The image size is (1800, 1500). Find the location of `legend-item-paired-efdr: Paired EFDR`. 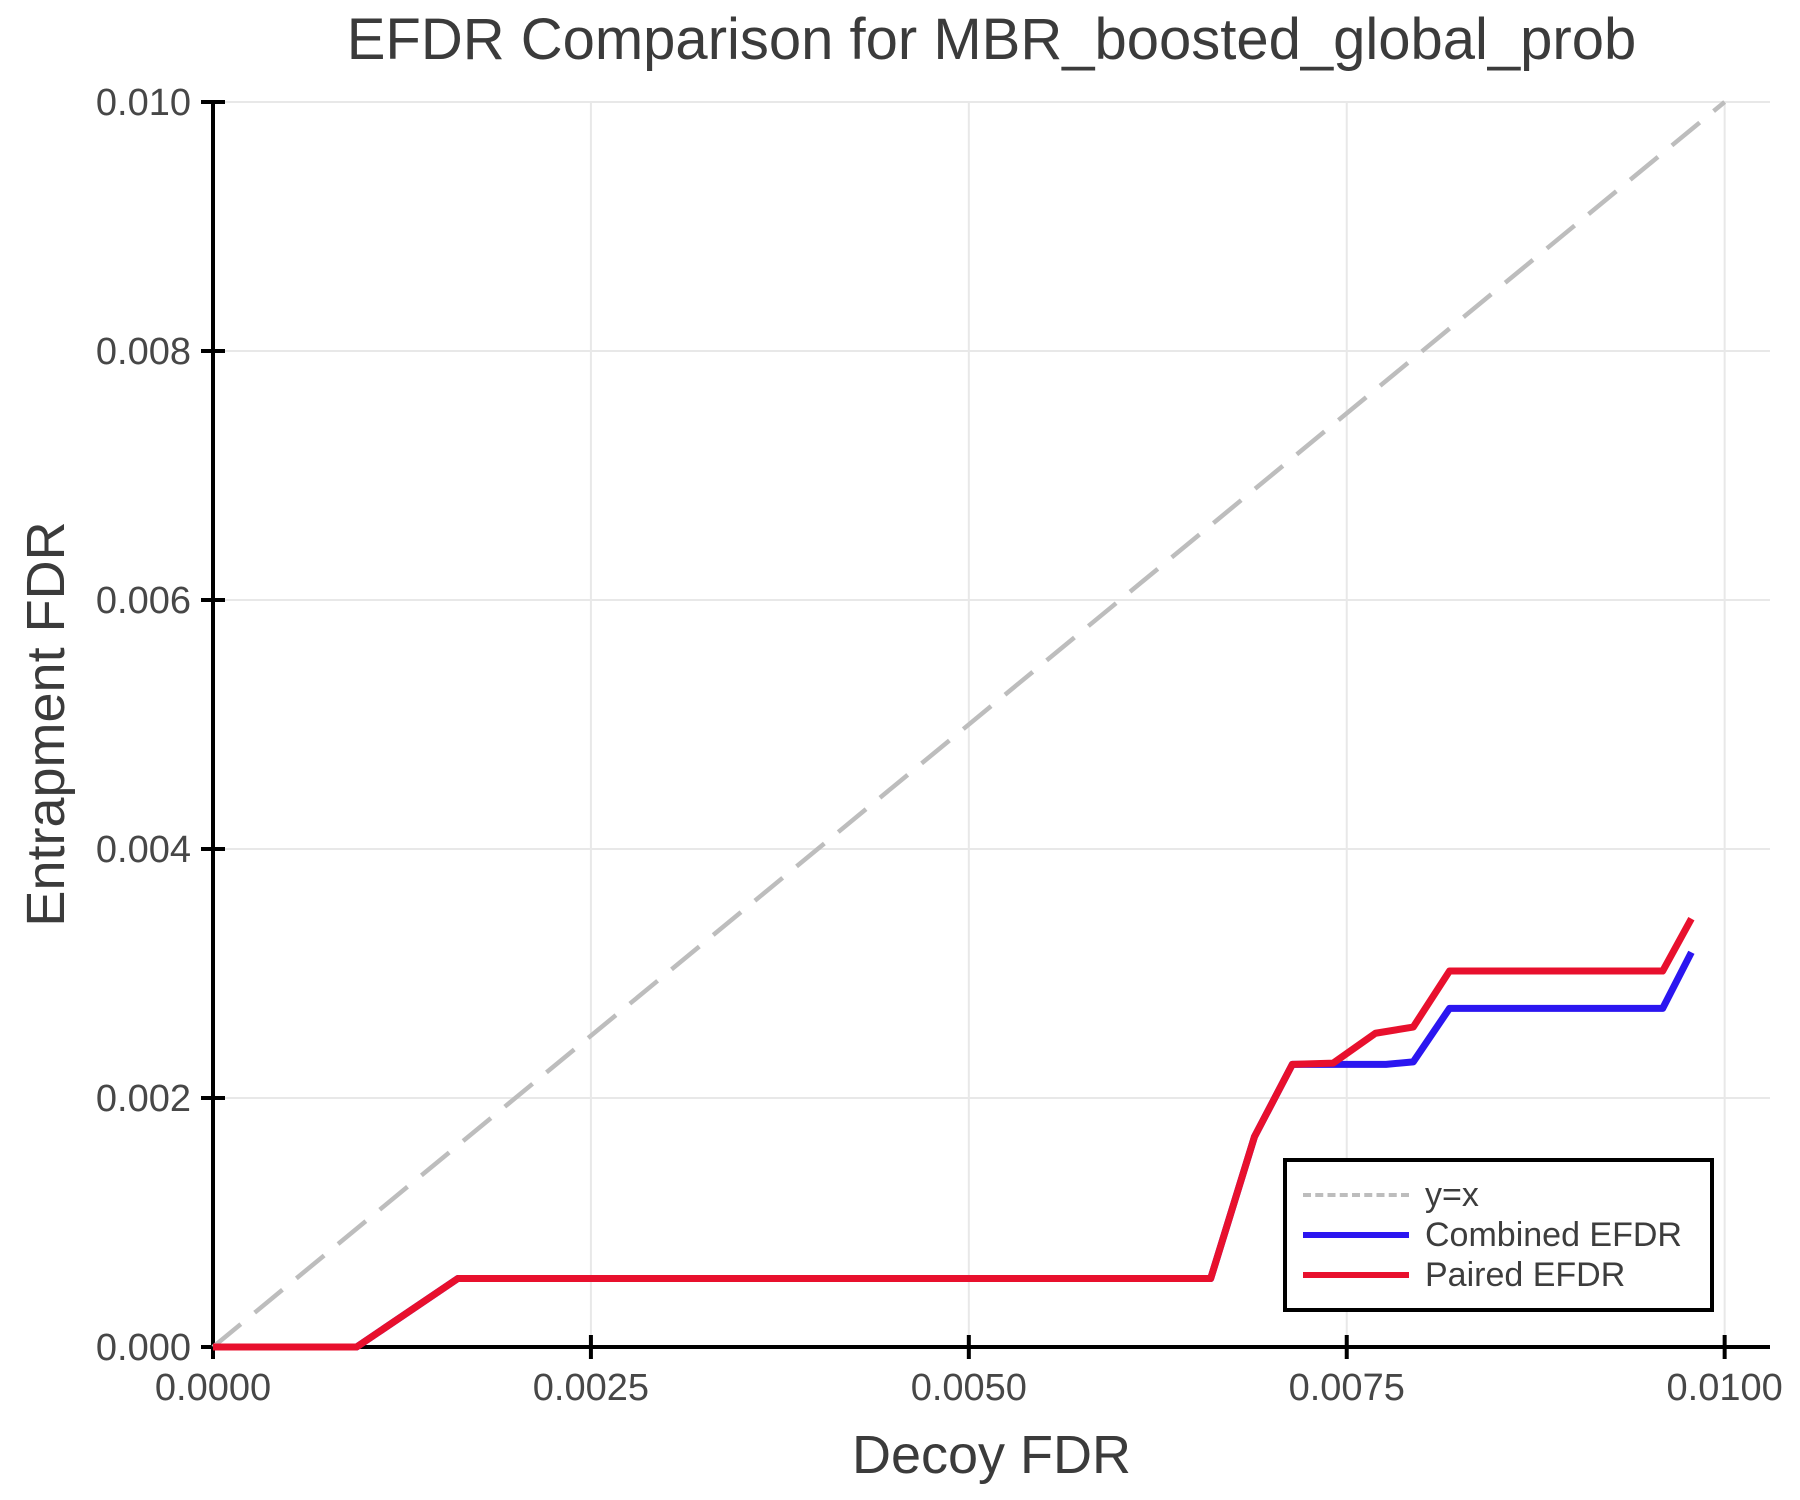

legend-item-paired-efdr: Paired EFDR is located at coordinates (1506, 1275).